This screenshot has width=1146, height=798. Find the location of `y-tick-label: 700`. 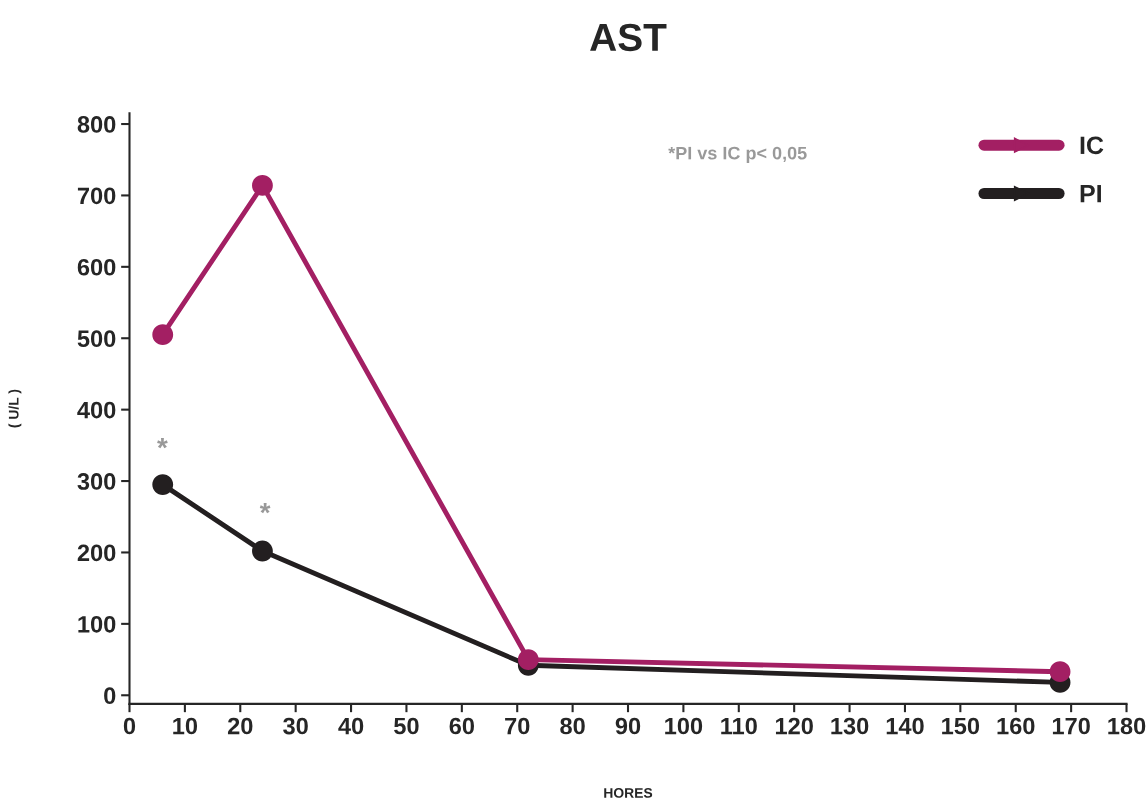

y-tick-label: 700 is located at coordinates (96, 196).